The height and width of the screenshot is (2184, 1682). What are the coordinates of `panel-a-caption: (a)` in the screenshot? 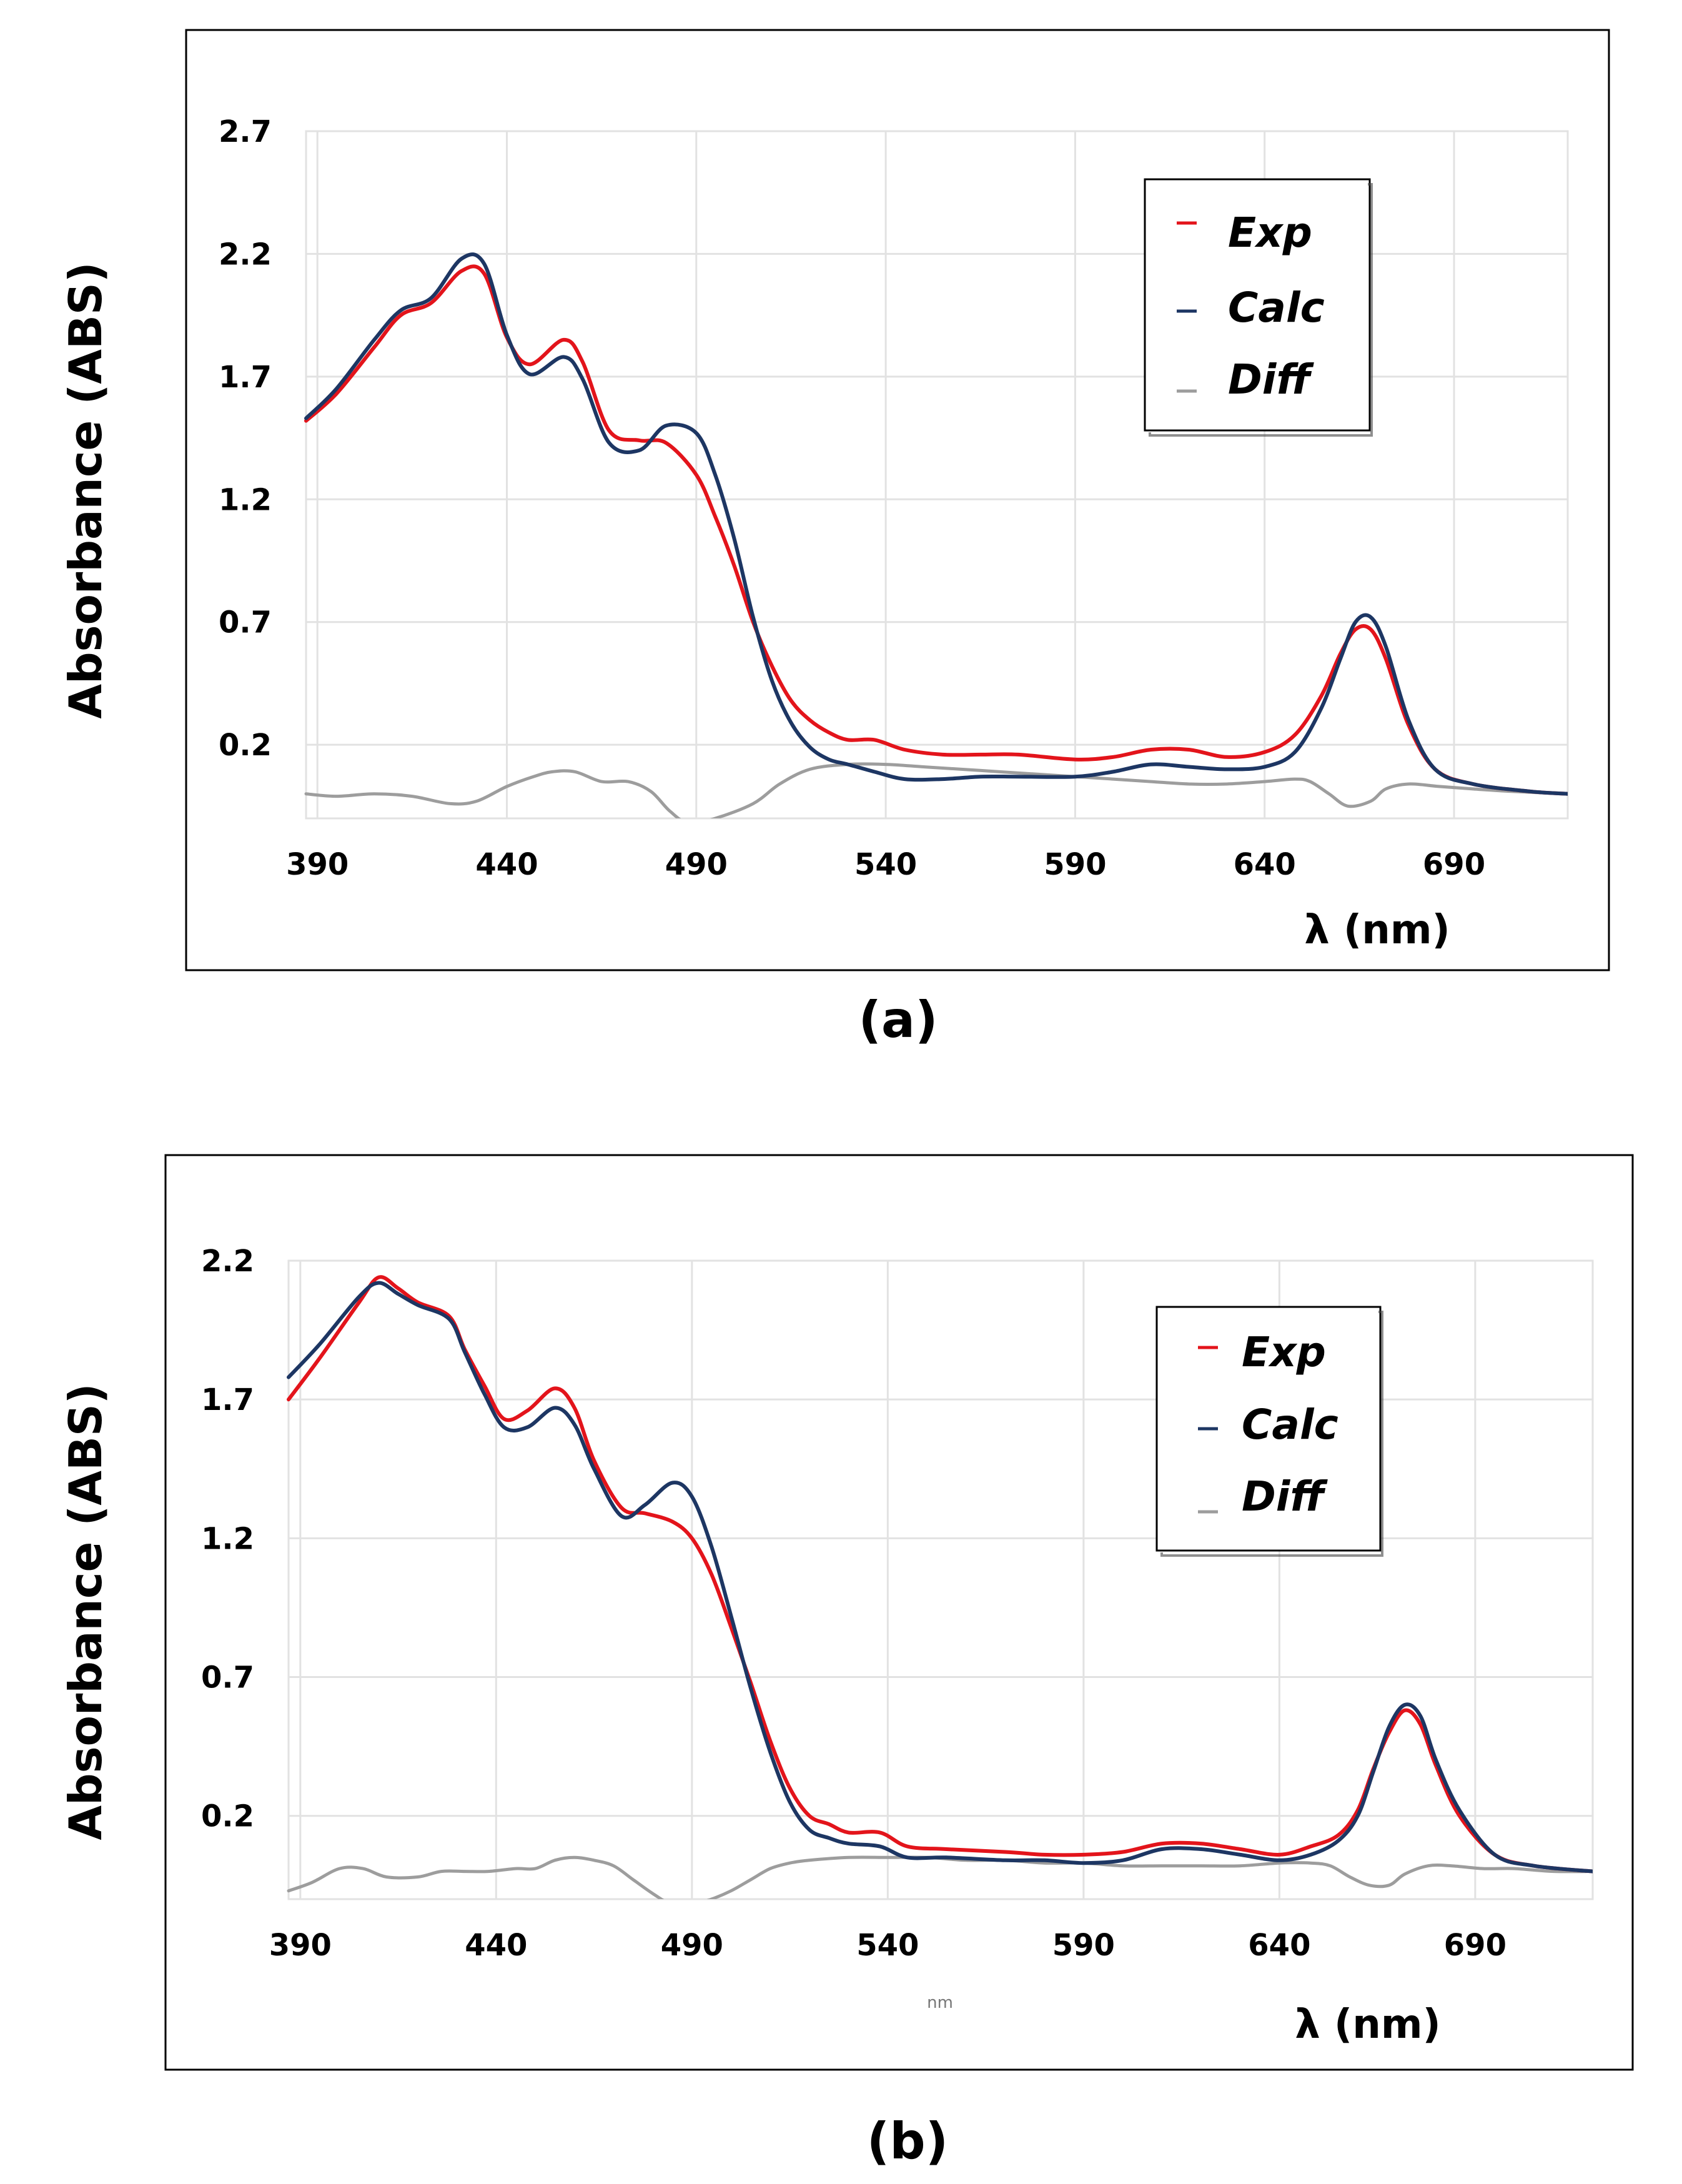 It's located at (897, 1020).